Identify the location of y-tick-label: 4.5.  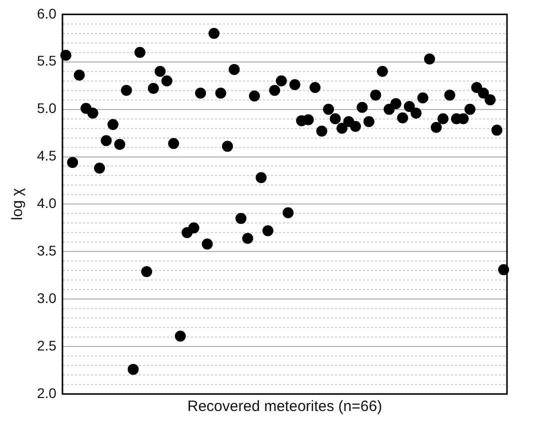
(46, 156).